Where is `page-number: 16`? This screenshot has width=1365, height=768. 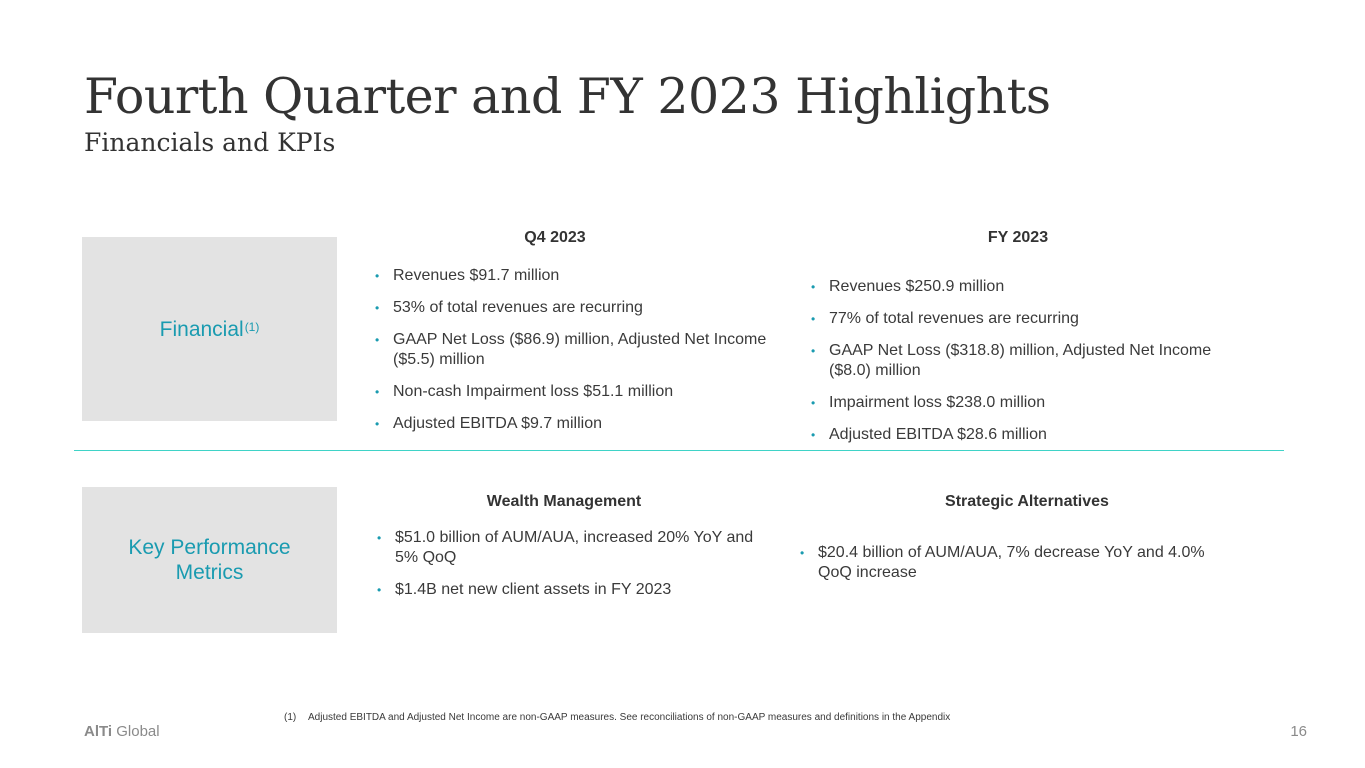 page-number: 16 is located at coordinates (1298, 731).